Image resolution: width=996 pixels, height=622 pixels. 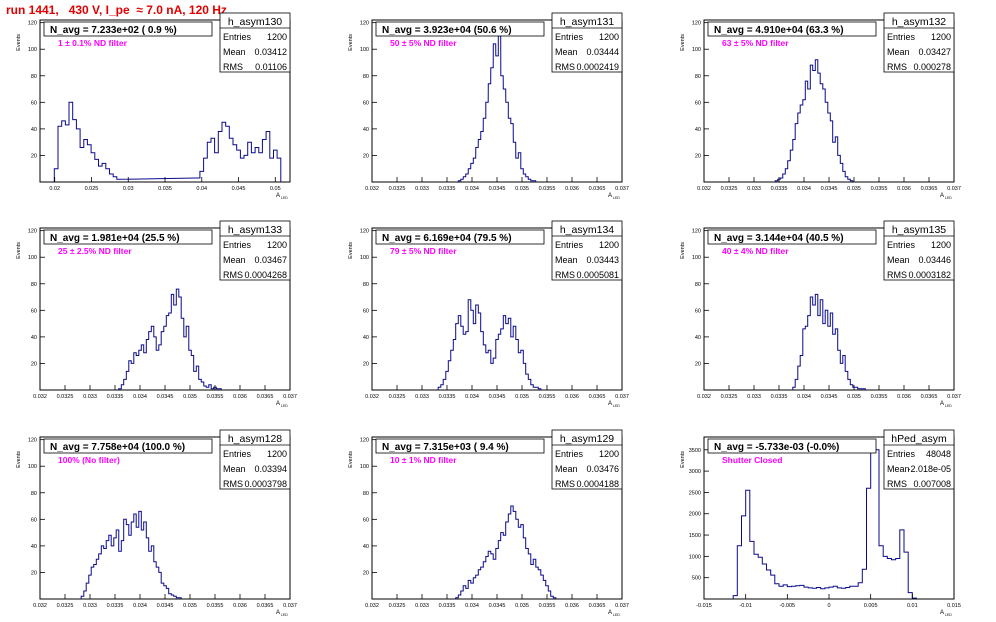 What do you see at coordinates (95, 251) in the screenshot?
I see `filter-annotation: 25 ± 2.5% ND filter` at bounding box center [95, 251].